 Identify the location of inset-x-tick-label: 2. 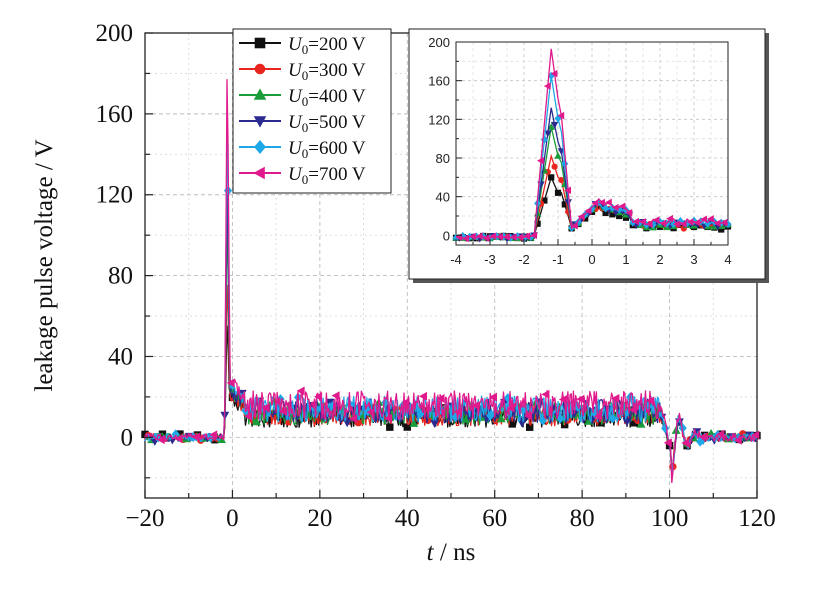
(659, 259).